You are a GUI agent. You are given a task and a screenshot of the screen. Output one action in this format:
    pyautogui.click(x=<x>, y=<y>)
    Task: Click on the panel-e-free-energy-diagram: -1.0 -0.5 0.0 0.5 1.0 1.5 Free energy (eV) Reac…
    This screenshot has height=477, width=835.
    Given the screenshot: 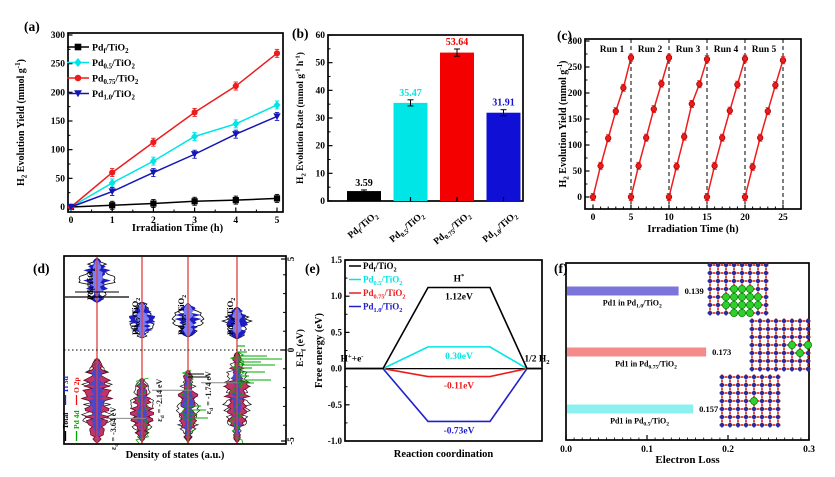 What is the action you would take?
    pyautogui.click(x=432, y=357)
    